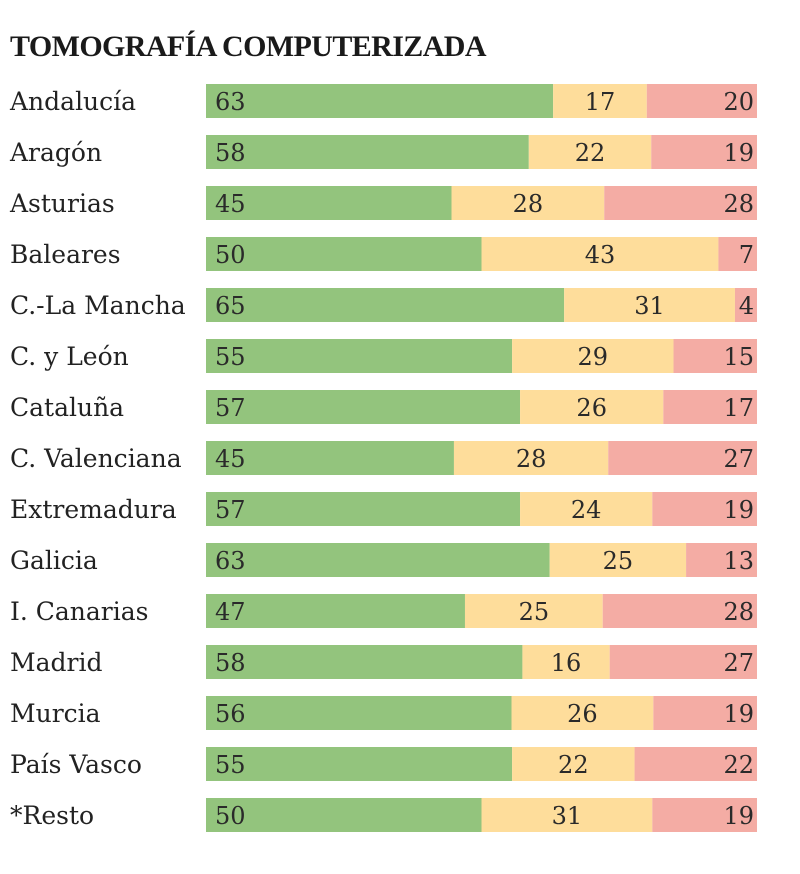 The height and width of the screenshot is (874, 800). What do you see at coordinates (76, 764) in the screenshot?
I see `category-label: País Vasco` at bounding box center [76, 764].